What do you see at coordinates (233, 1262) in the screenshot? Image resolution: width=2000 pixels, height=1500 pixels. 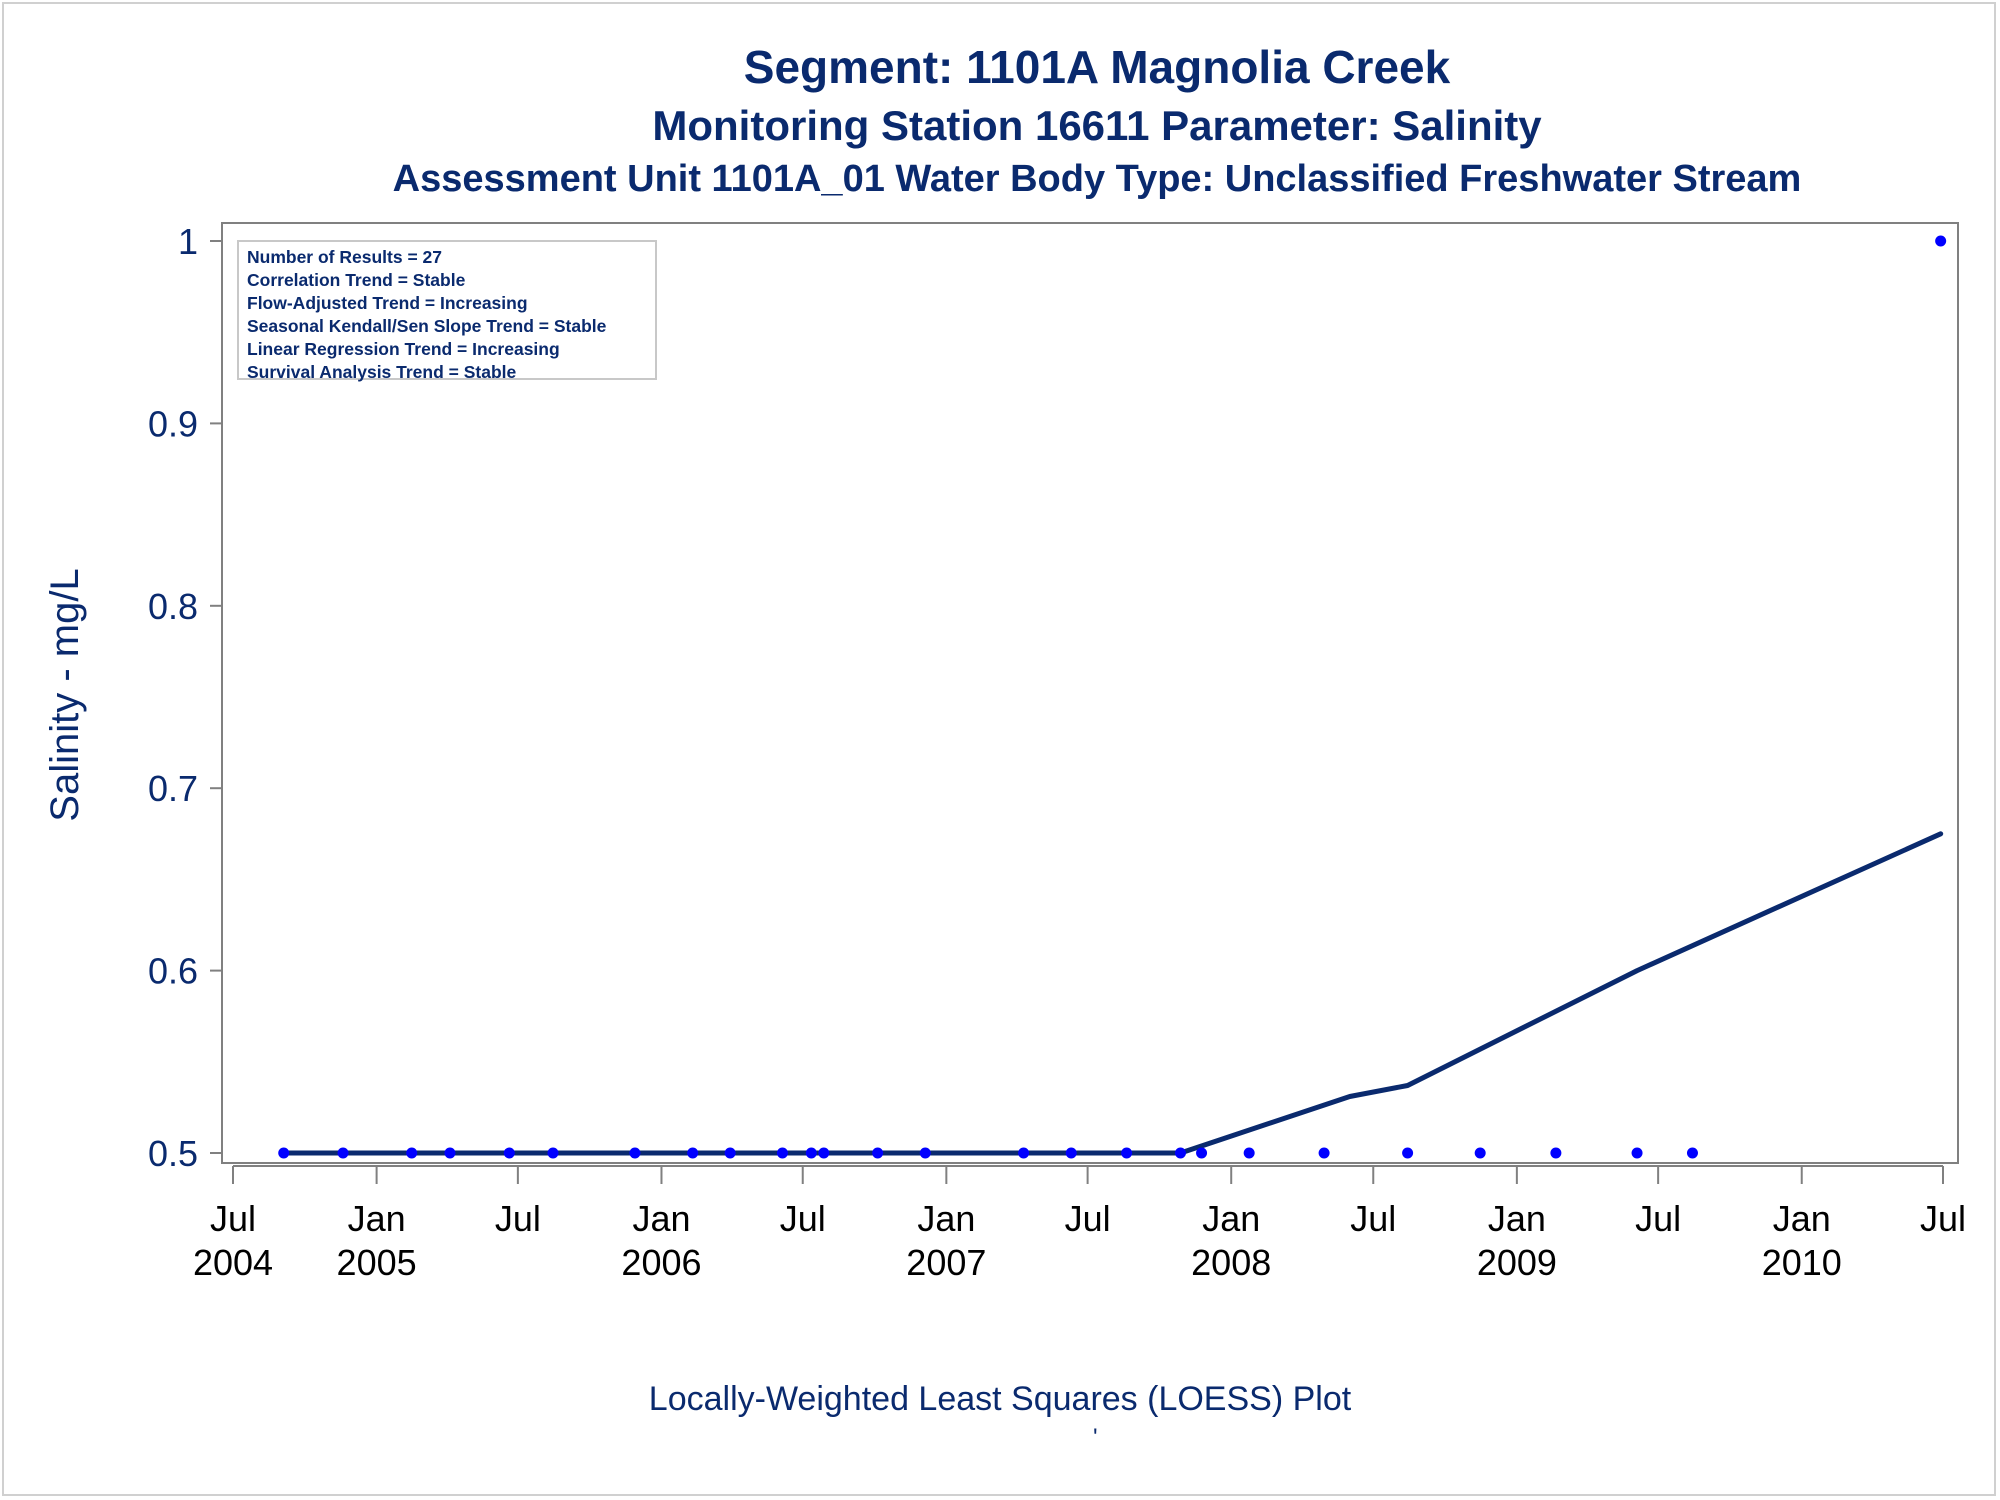 I see `x-tick-label-year: 2004` at bounding box center [233, 1262].